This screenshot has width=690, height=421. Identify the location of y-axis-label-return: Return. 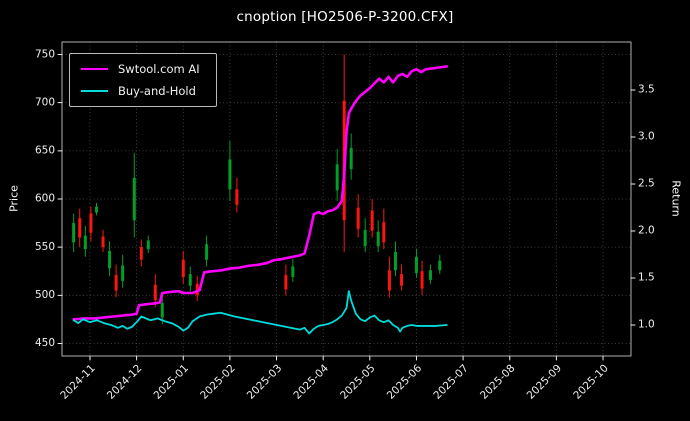
(676, 198).